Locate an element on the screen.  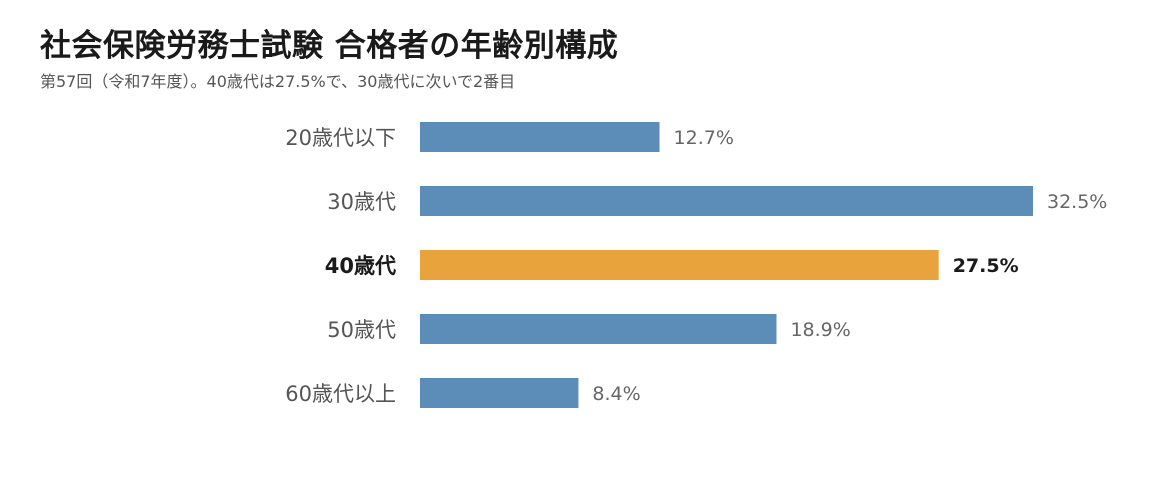
value-label: 8.4% is located at coordinates (616, 394).